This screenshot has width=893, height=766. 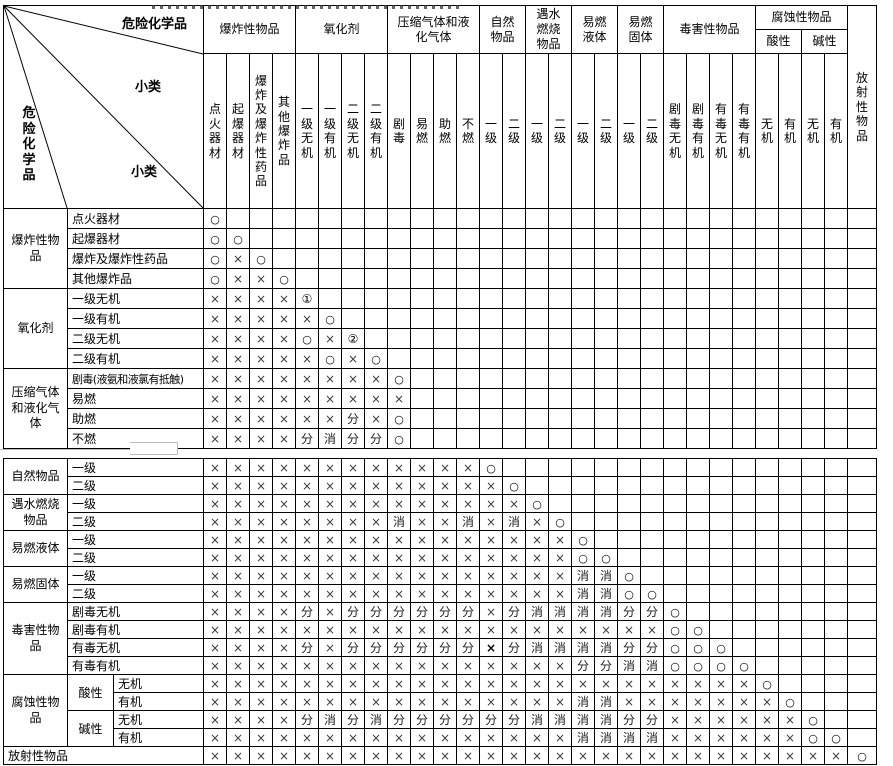 What do you see at coordinates (440, 701) in the screenshot?
I see `table-row: 有机 × × × × × × × × × × × × × × × × 消消 × × × × × × × ○` at bounding box center [440, 701].